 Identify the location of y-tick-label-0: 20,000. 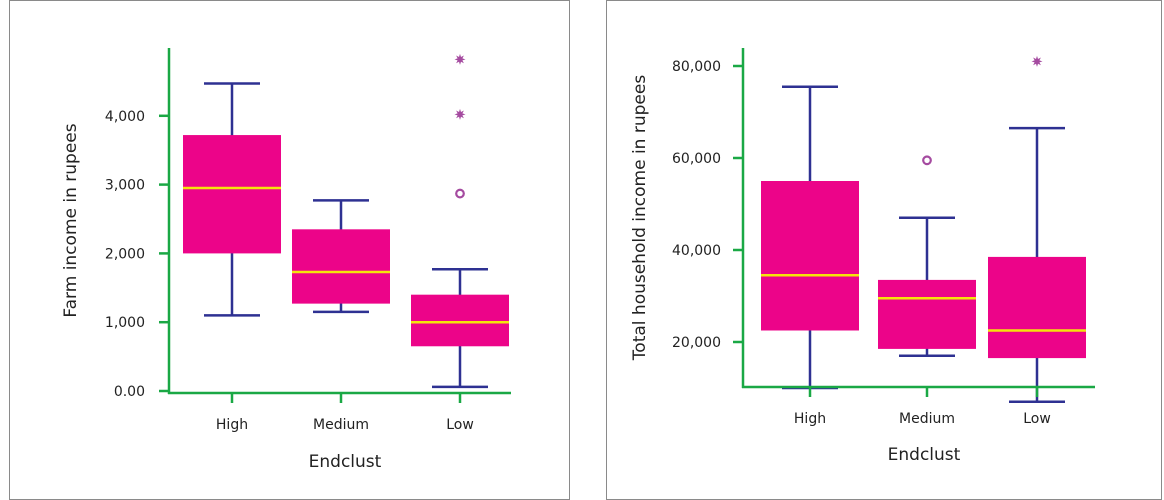
(696, 343).